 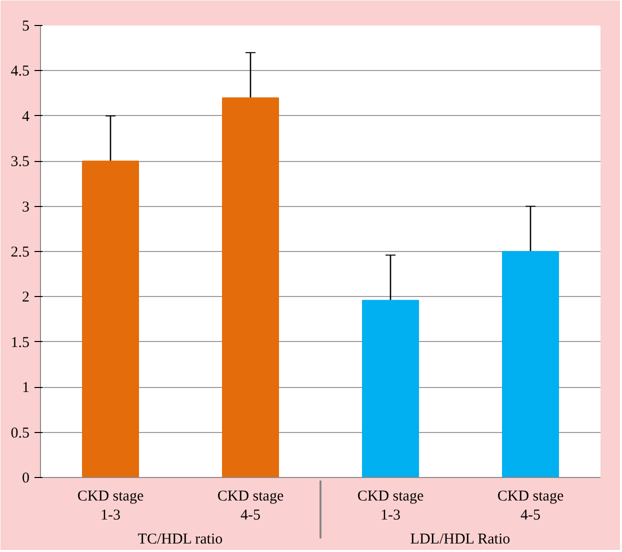 I want to click on y-tick-label: 2.5, so click(x=20, y=252).